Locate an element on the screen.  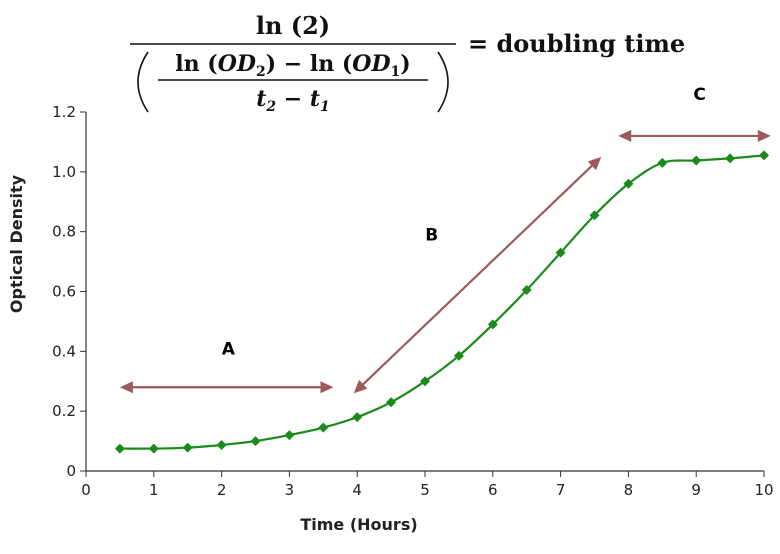
x-tick-label: 0 is located at coordinates (86, 490).